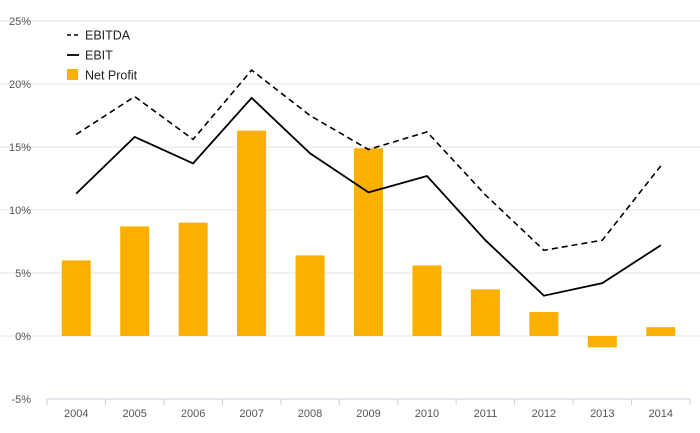 This screenshot has height=433, width=700. I want to click on legend-item-ebit: EBIT, so click(90, 56).